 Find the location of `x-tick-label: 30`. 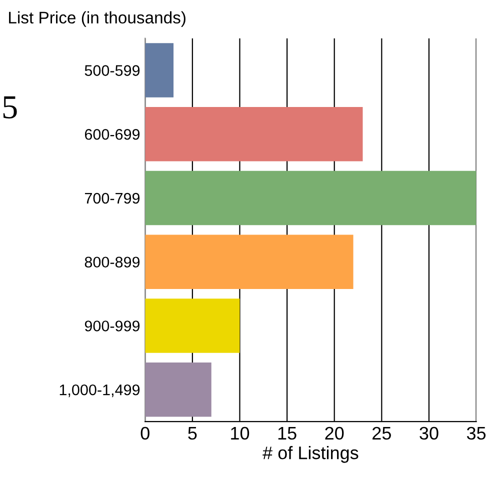

x-tick-label: 30 is located at coordinates (429, 433).